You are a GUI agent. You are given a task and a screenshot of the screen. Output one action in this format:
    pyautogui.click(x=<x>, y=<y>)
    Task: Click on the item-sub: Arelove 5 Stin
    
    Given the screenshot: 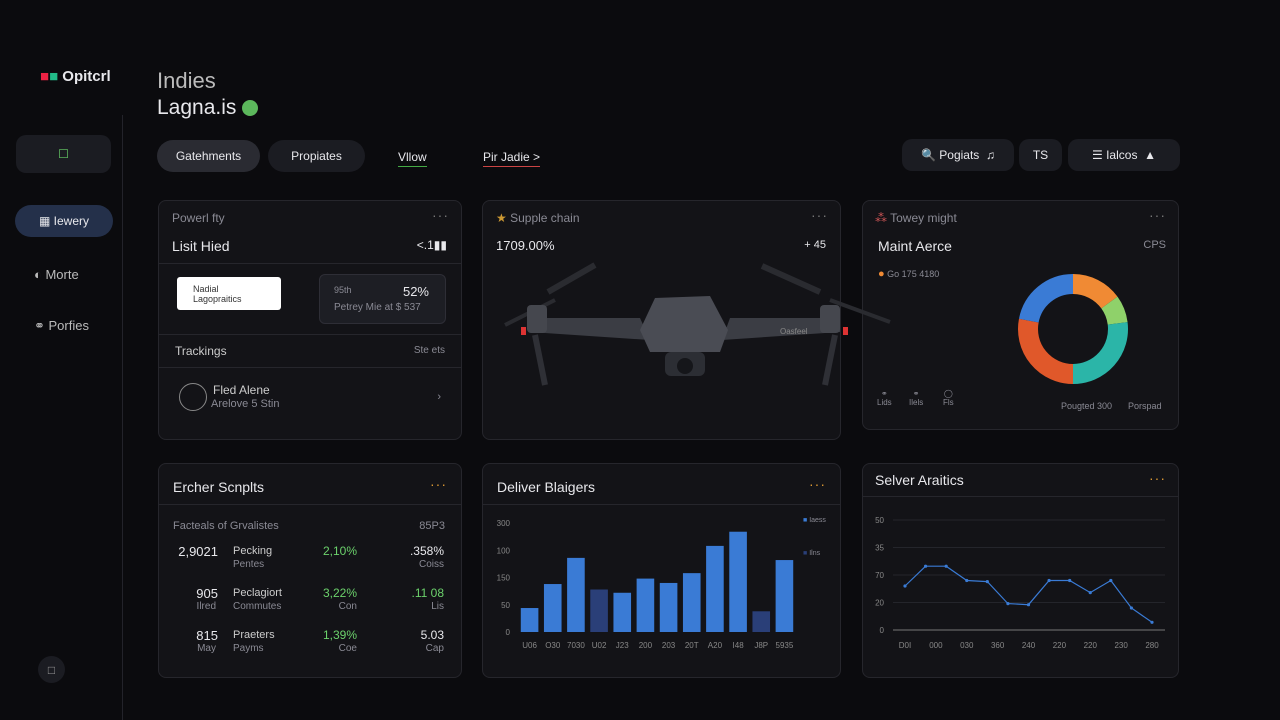 What is the action you would take?
    pyautogui.click(x=245, y=404)
    